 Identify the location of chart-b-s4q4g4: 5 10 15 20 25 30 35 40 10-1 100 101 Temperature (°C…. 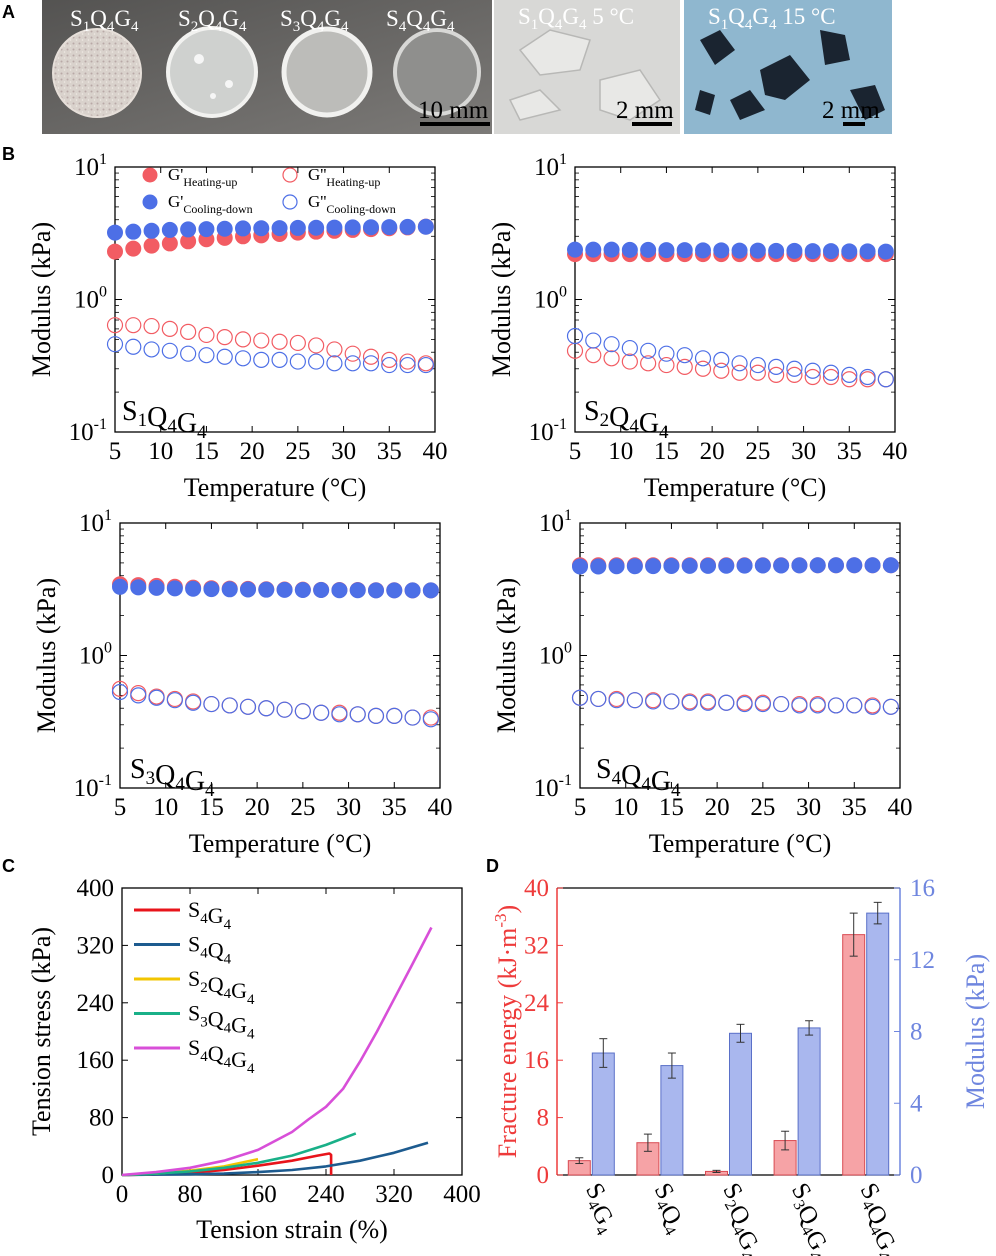
(702, 682).